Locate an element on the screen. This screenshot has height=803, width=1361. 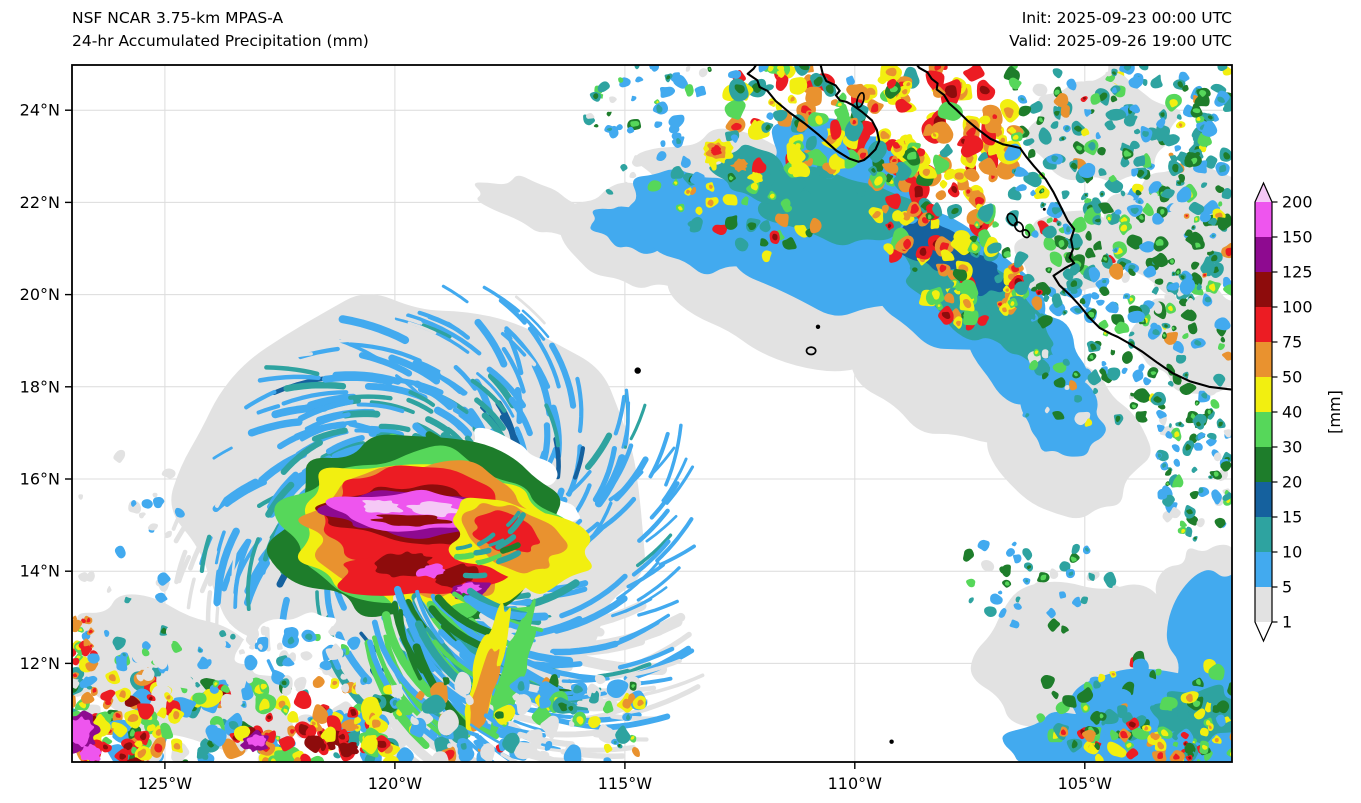
x-tick-label: 105°W is located at coordinates (1085, 783).